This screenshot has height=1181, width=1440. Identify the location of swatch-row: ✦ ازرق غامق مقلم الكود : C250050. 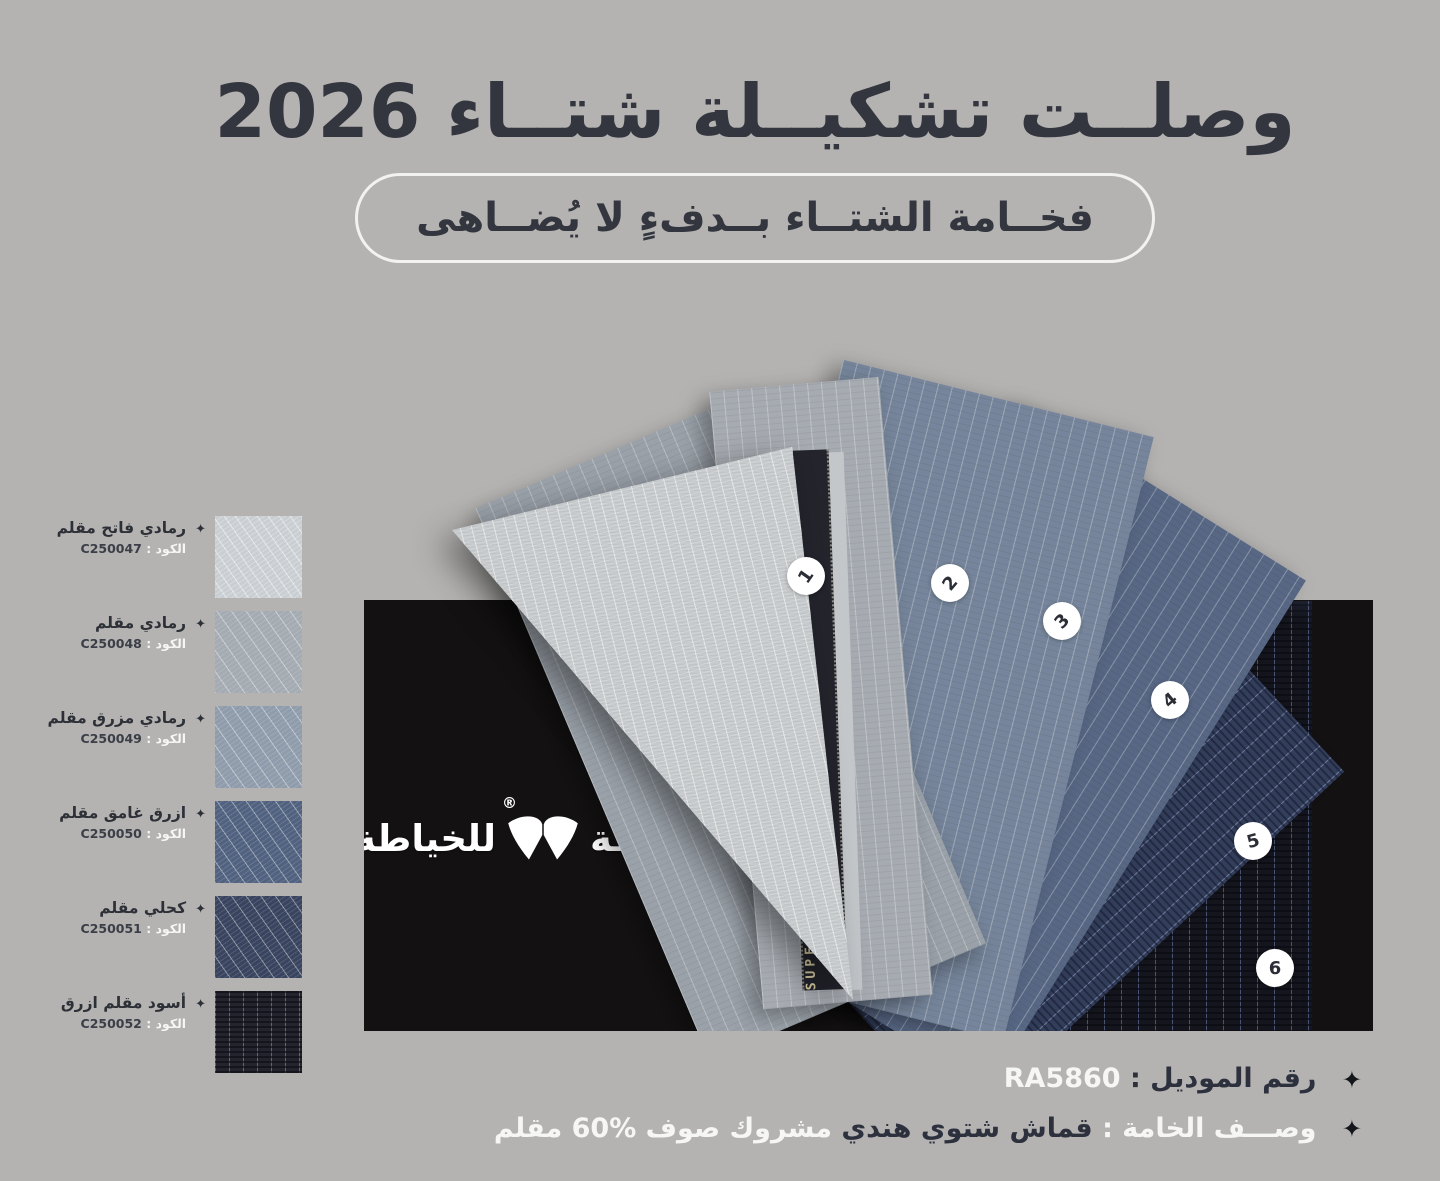
(180, 842).